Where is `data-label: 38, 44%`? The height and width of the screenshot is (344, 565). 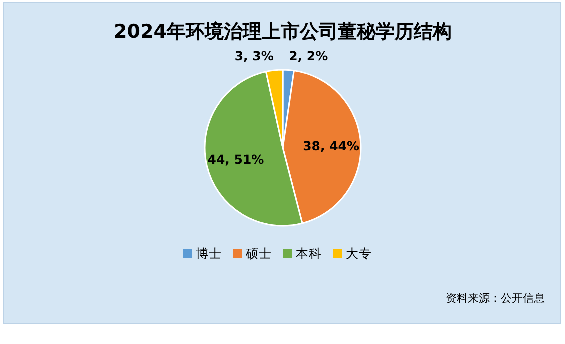
data-label: 38, 44% is located at coordinates (331, 146).